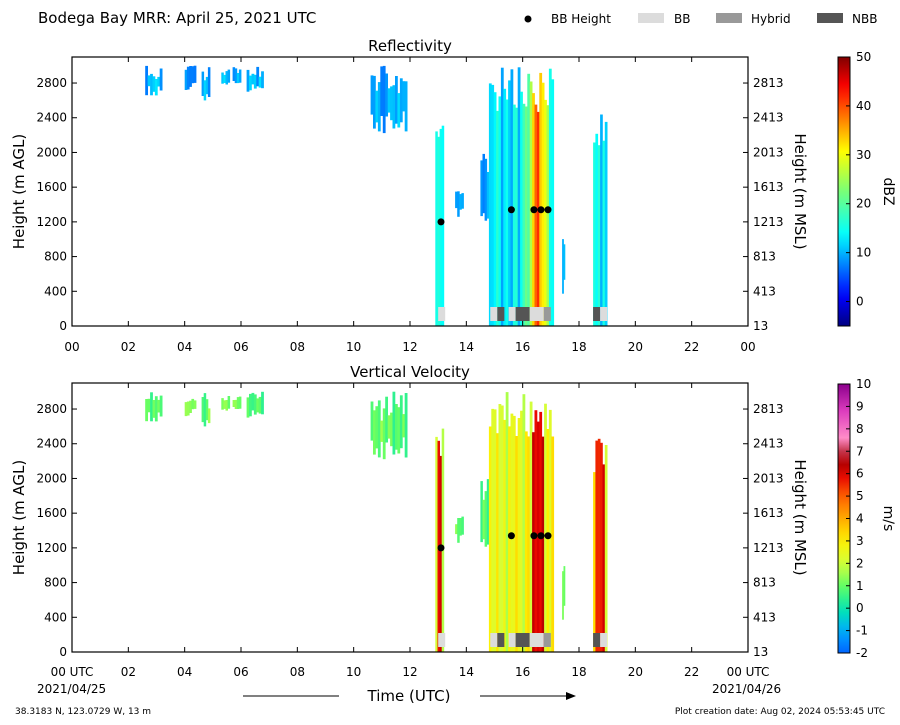 This screenshot has height=725, width=900. Describe the element at coordinates (19, 191) in the screenshot. I see `y-axis-label: Height (m AGL)` at that location.